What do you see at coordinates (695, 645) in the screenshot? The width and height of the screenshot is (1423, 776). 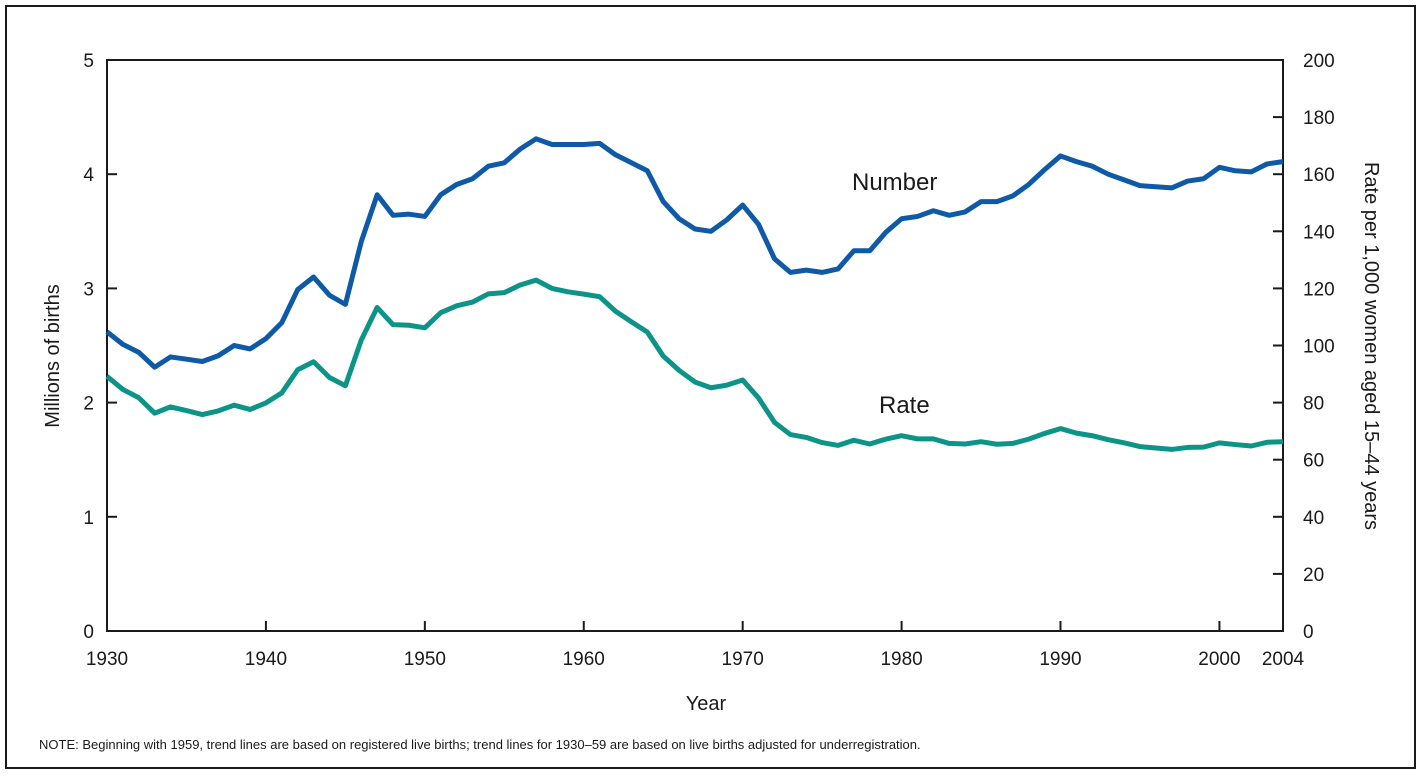 I see `x-axis: 1930 1940 1950 1960 1970 1980 1990 2000 2004` at bounding box center [695, 645].